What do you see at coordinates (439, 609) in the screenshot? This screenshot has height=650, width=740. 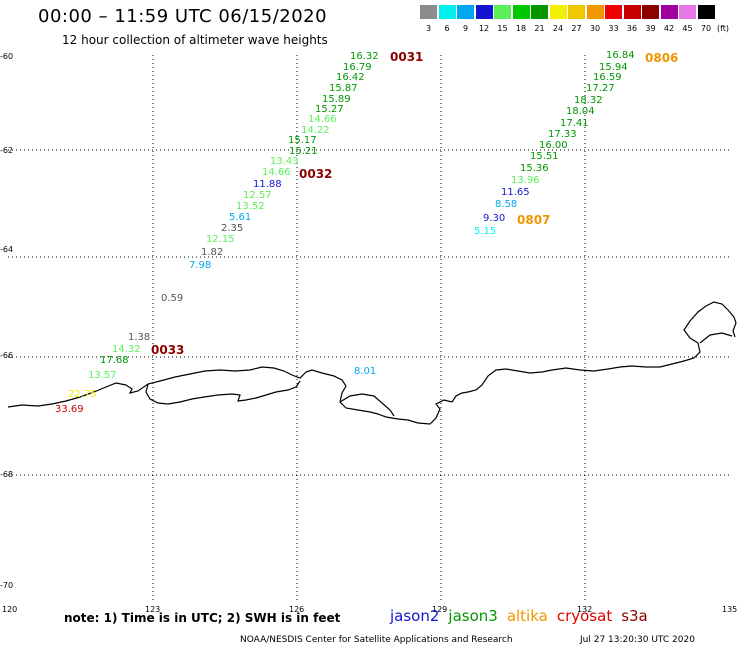 I see `longitude-label: 129` at bounding box center [439, 609].